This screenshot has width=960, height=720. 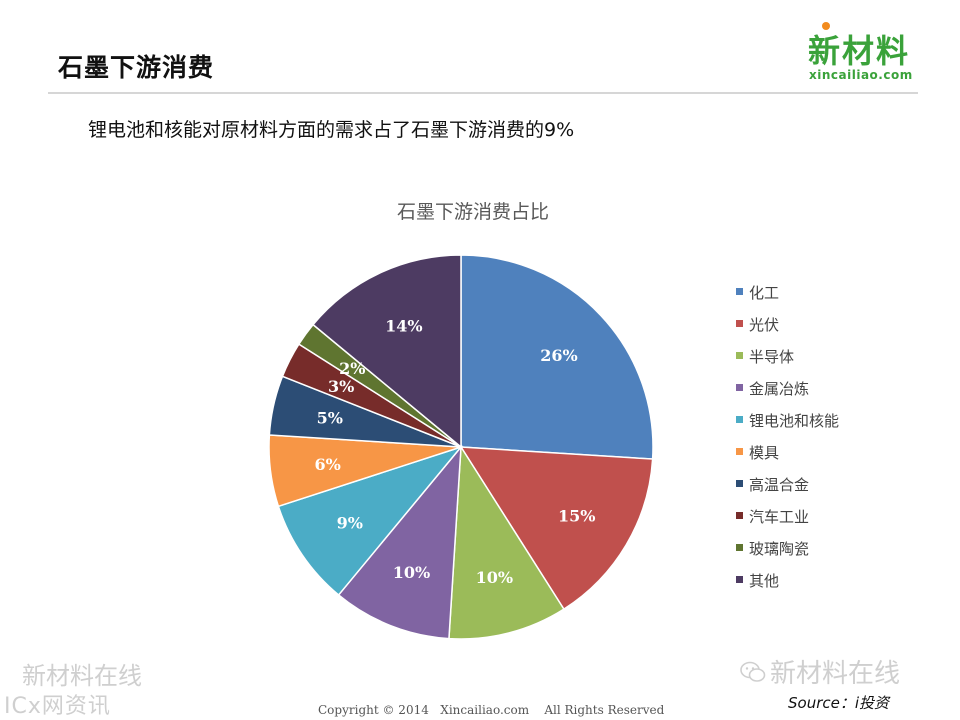 What do you see at coordinates (779, 389) in the screenshot?
I see `legend-label: 金属冶炼` at bounding box center [779, 389].